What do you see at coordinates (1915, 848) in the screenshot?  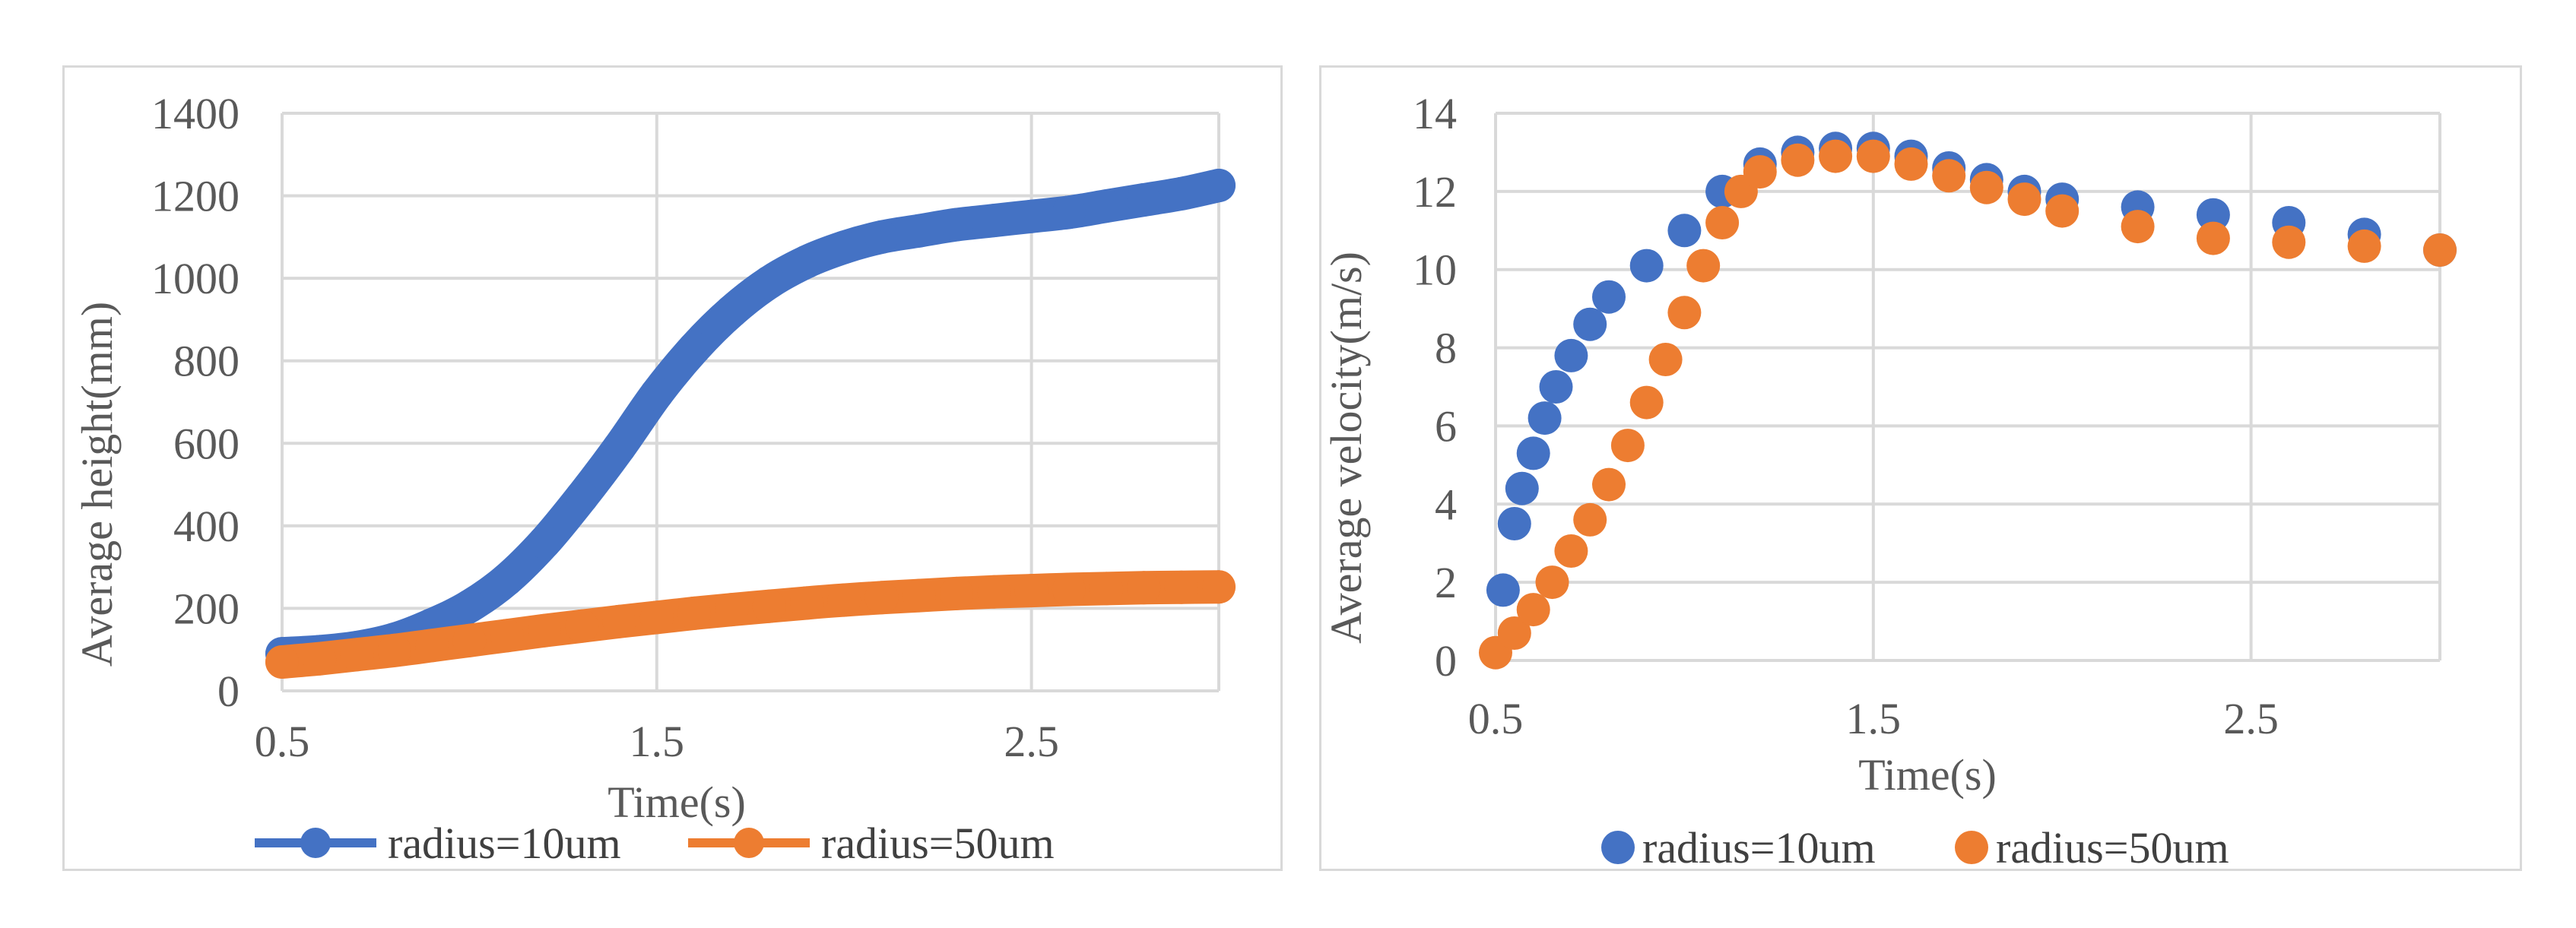 I see `legend: radius=10um radius=50um` at bounding box center [1915, 848].